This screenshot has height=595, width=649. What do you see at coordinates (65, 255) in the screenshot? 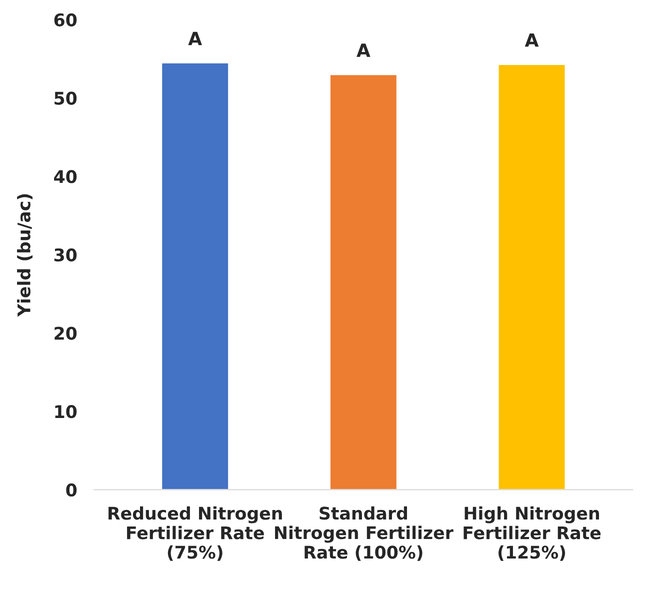
I see `y-tick-label: 30` at bounding box center [65, 255].